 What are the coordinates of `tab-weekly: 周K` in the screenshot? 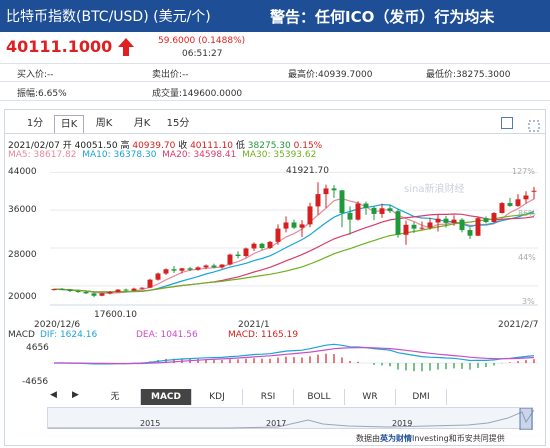 It's located at (104, 123).